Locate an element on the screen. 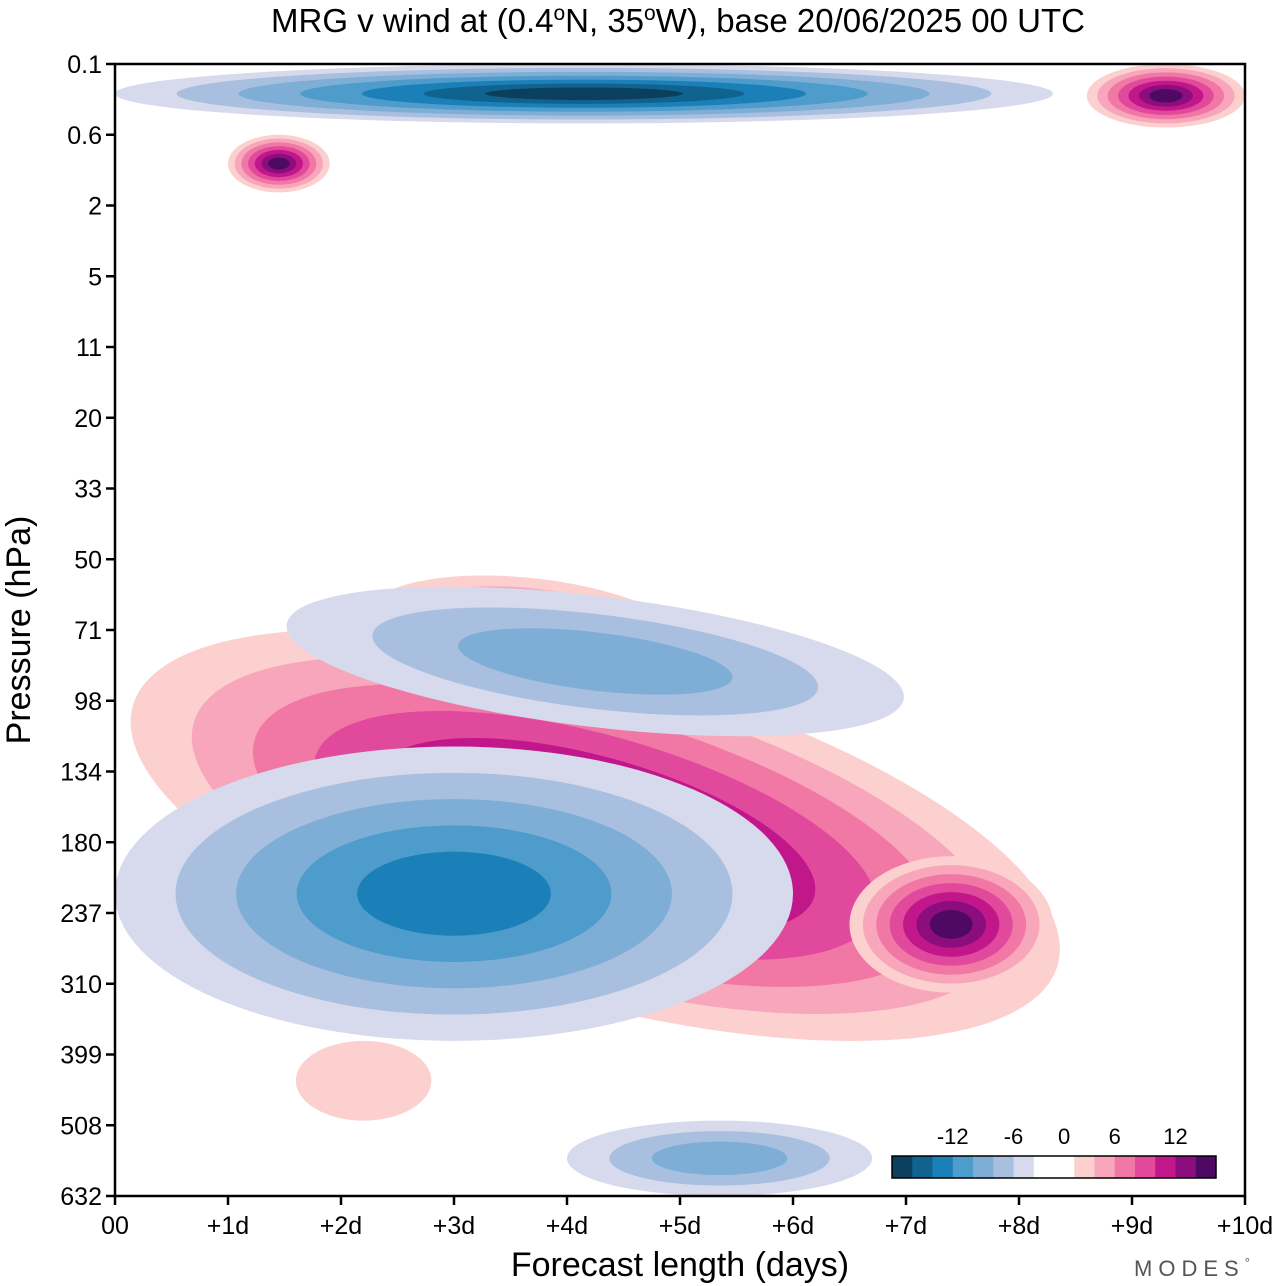 The height and width of the screenshot is (1286, 1280). brand-logo-text: MODES is located at coordinates (1189, 1268).